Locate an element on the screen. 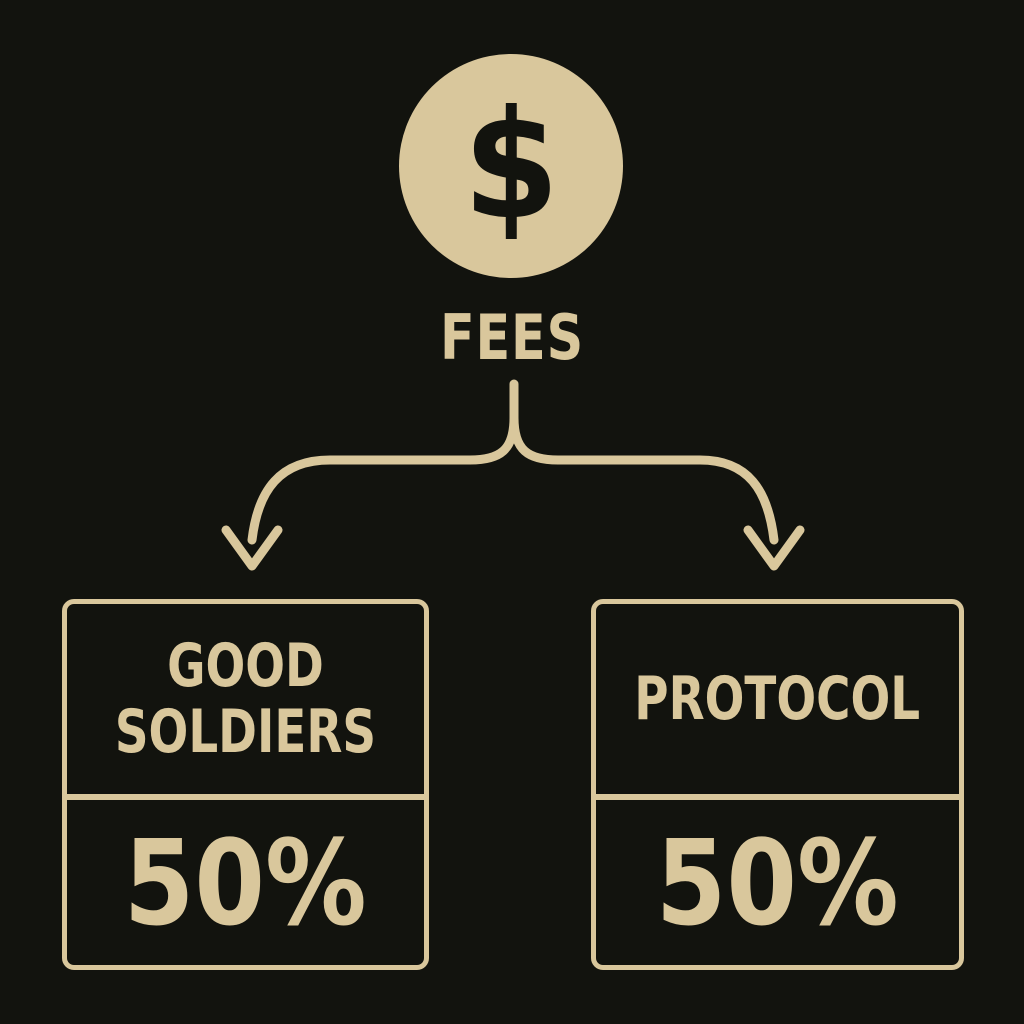 This screenshot has width=1024, height=1024. dollar-coin-icon: $ is located at coordinates (511, 166).